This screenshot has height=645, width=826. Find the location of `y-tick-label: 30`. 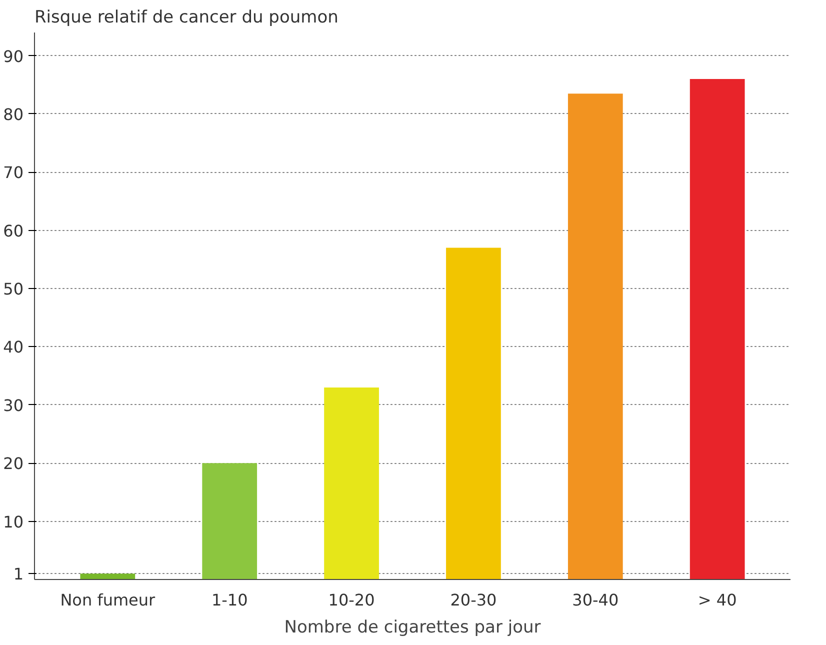

y-tick-label: 30 is located at coordinates (13, 405).